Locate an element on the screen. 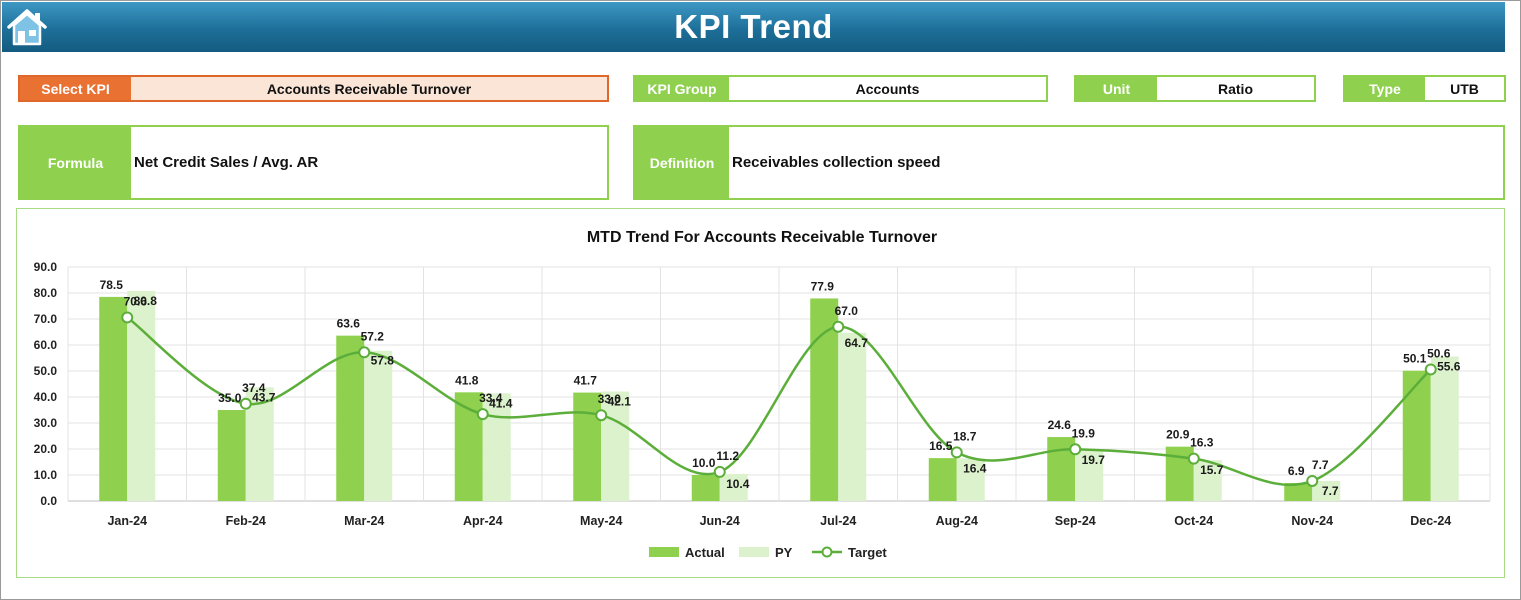 The height and width of the screenshot is (600, 1521). data-label-actual: 20.9 is located at coordinates (1178, 435).